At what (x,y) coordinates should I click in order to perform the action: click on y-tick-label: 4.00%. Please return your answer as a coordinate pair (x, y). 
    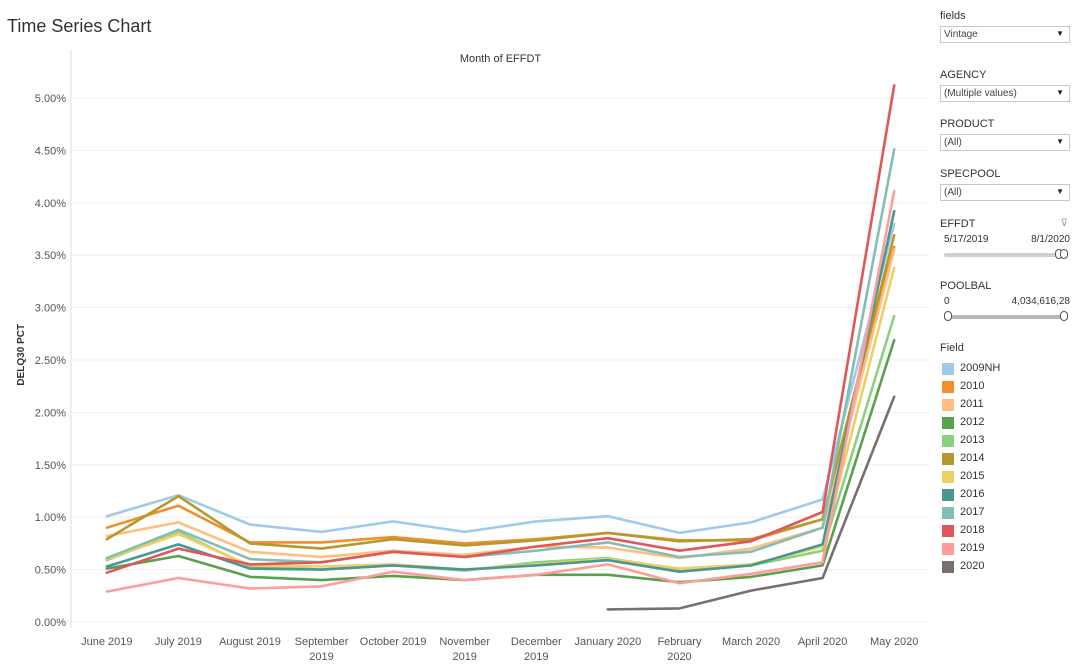
    Looking at the image, I should click on (50, 204).